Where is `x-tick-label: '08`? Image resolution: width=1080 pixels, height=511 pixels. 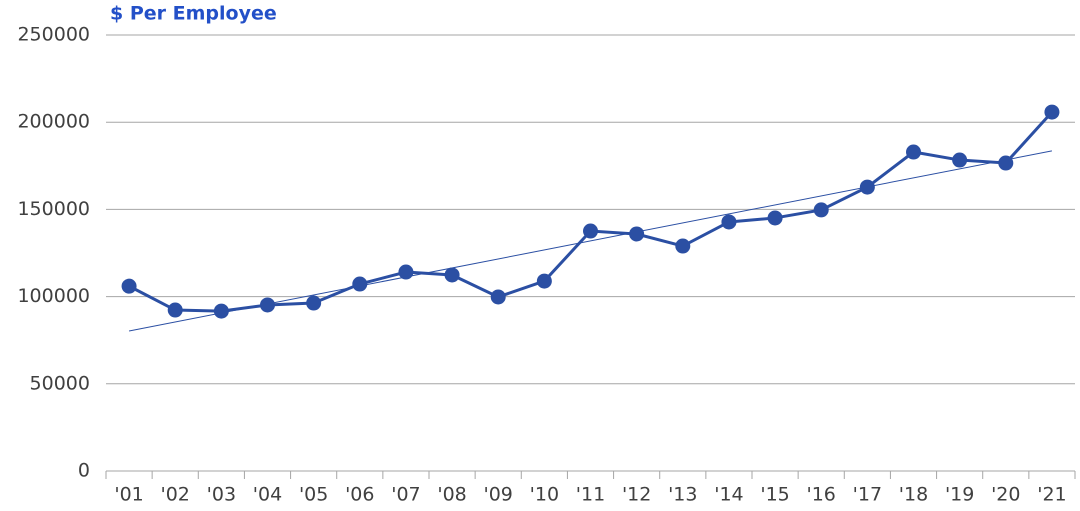
x-tick-label: '08 is located at coordinates (451, 495).